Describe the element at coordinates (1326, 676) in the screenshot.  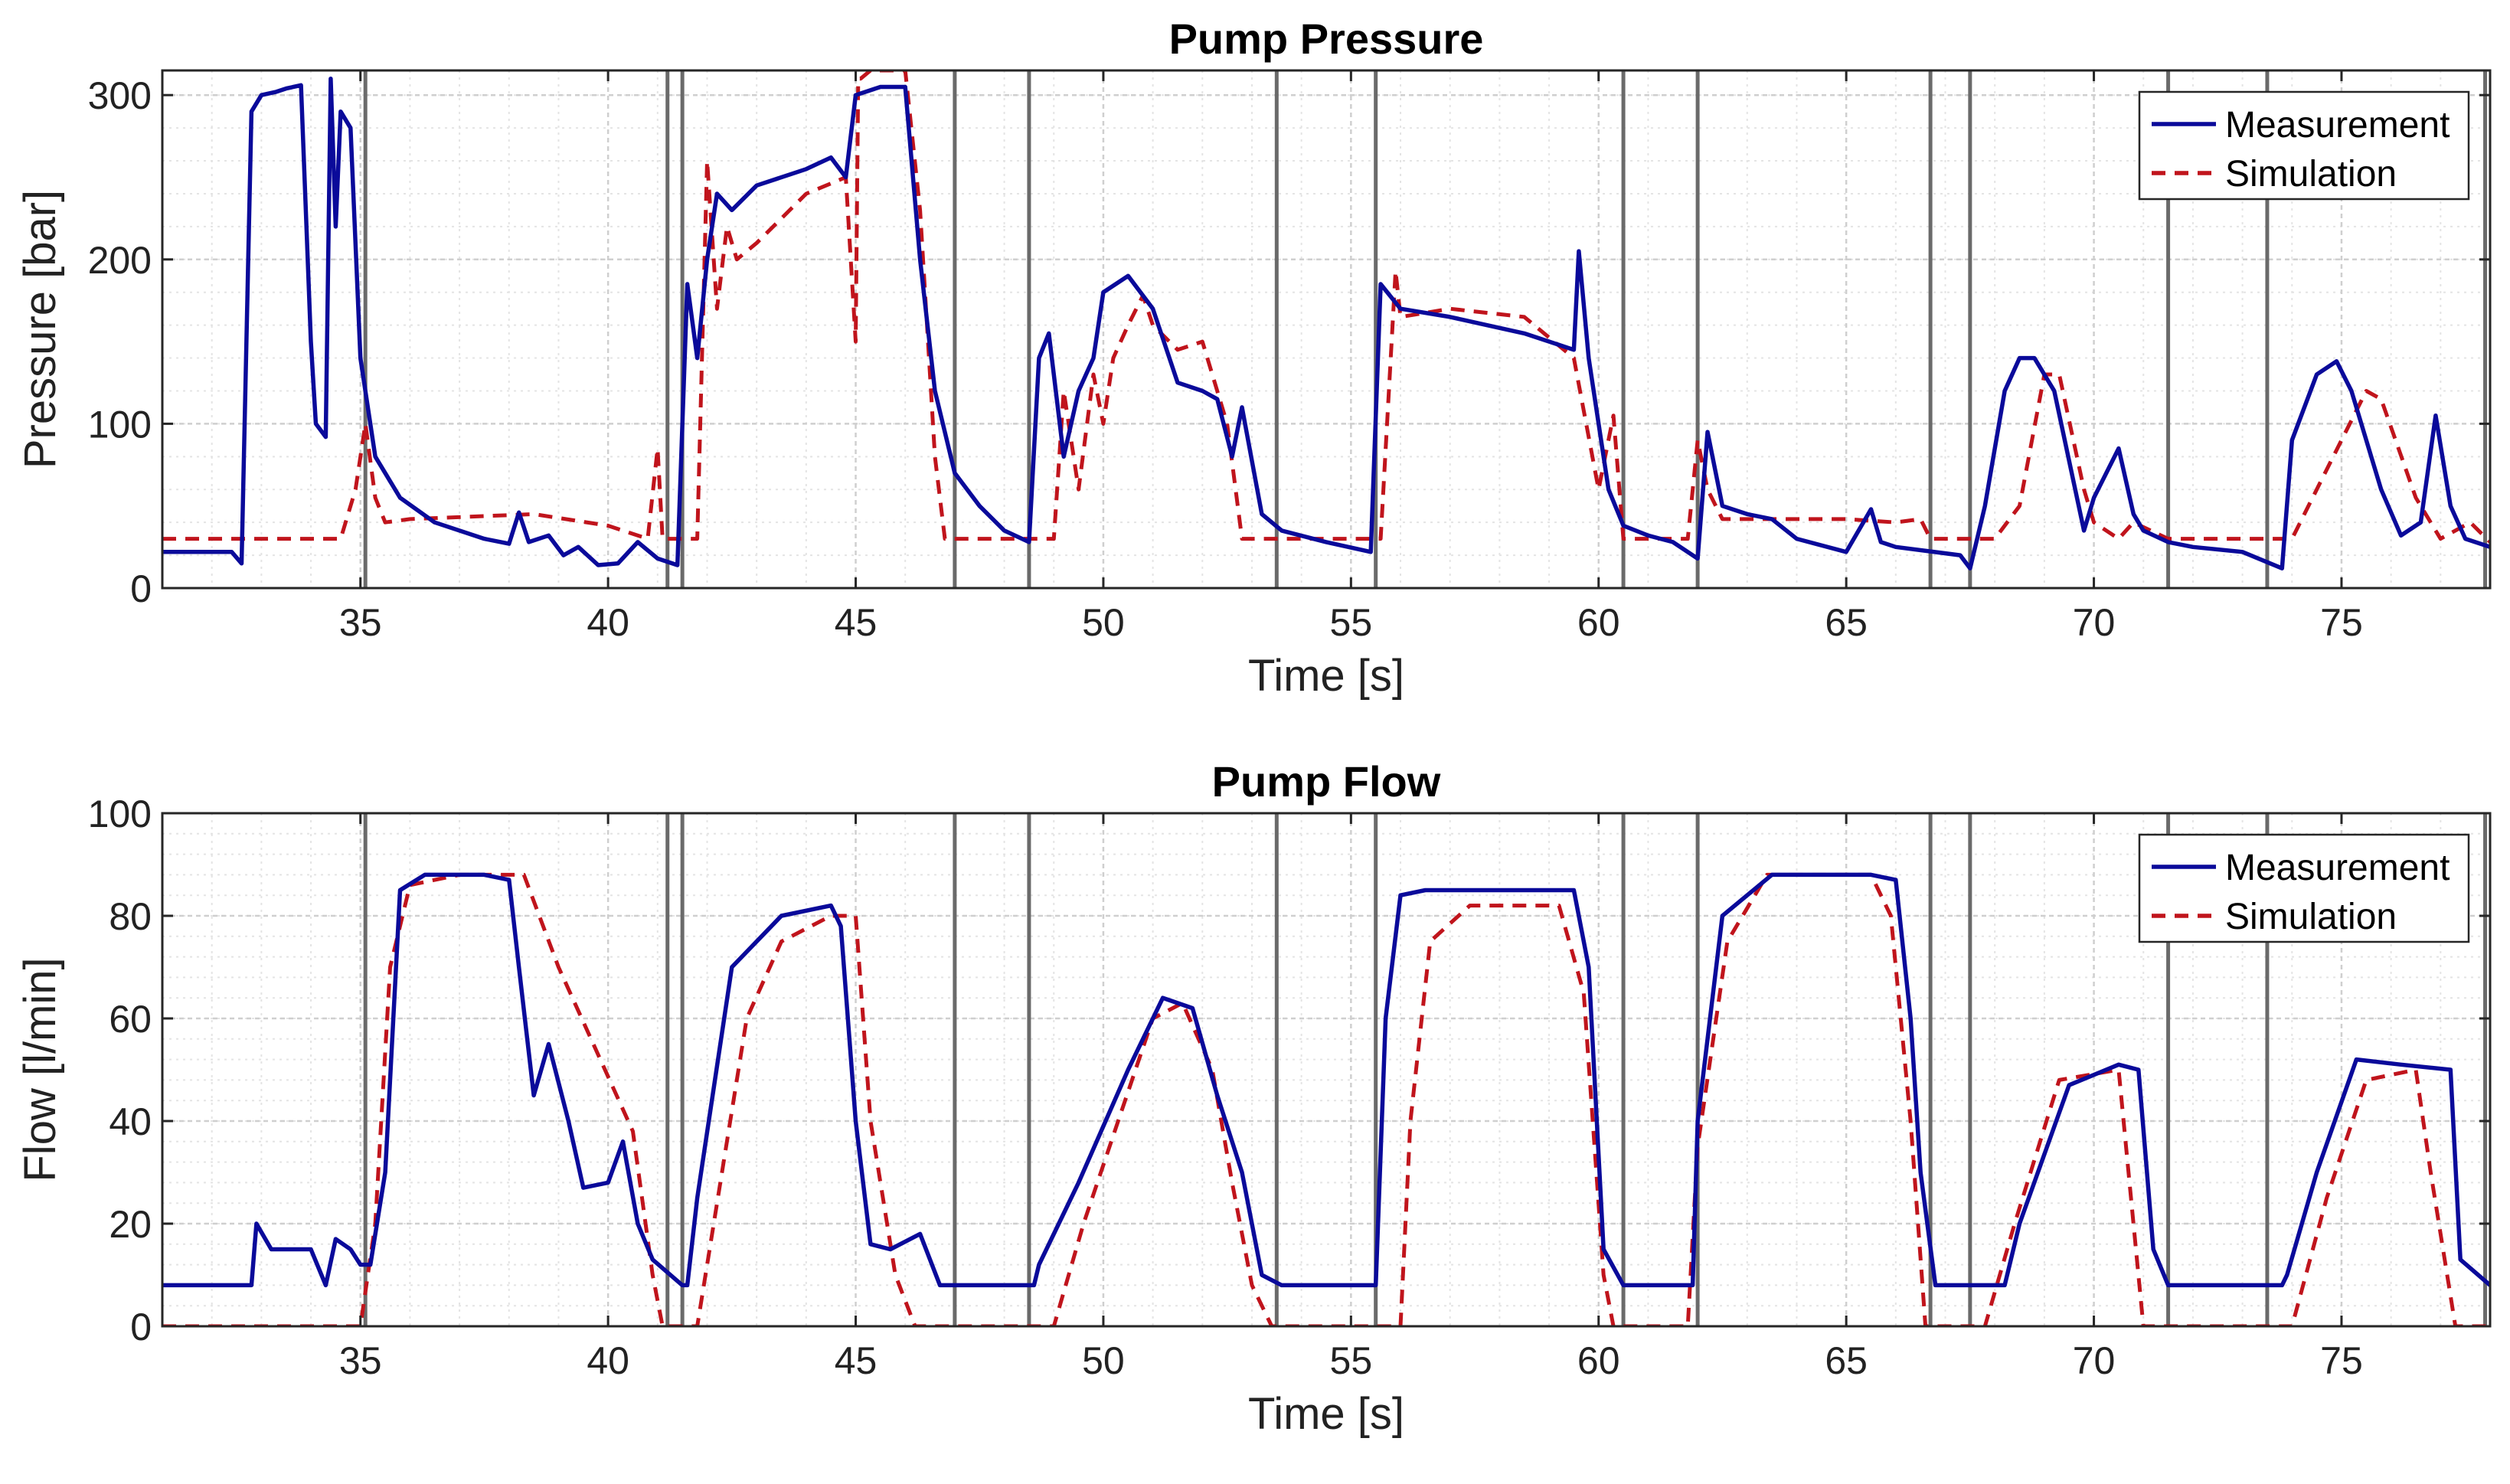
I see `pressure-x-axis-label: Time [s]` at that location.